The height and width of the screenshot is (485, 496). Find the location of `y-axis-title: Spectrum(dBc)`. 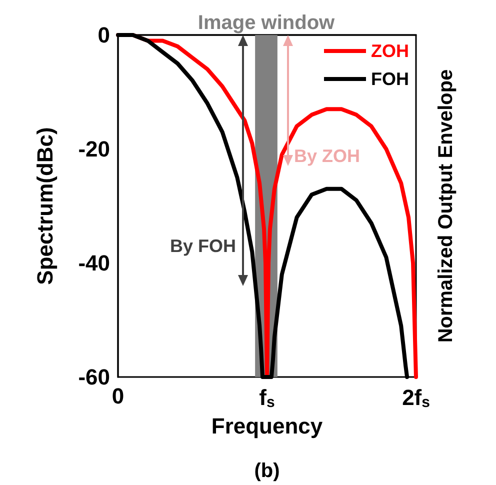

y-axis-title: Spectrum(dBc) is located at coordinates (45, 206).